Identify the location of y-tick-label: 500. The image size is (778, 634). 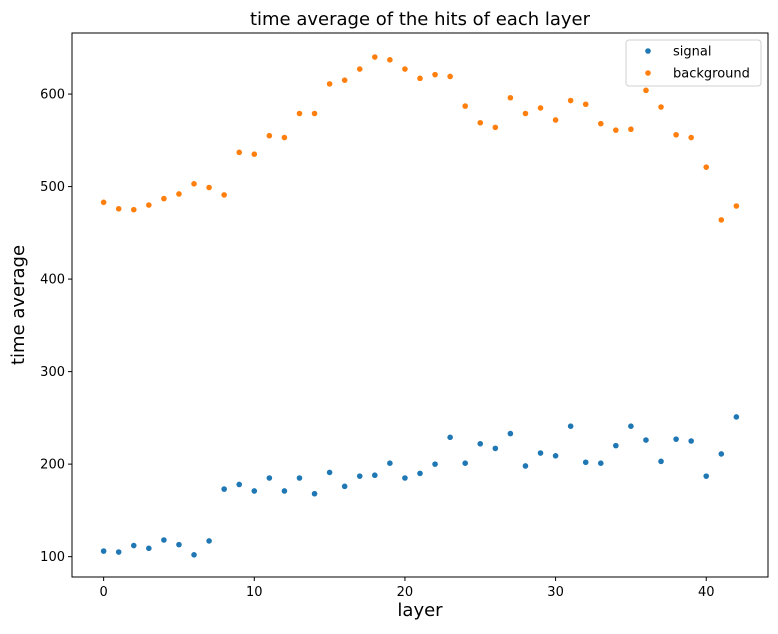
(52, 187).